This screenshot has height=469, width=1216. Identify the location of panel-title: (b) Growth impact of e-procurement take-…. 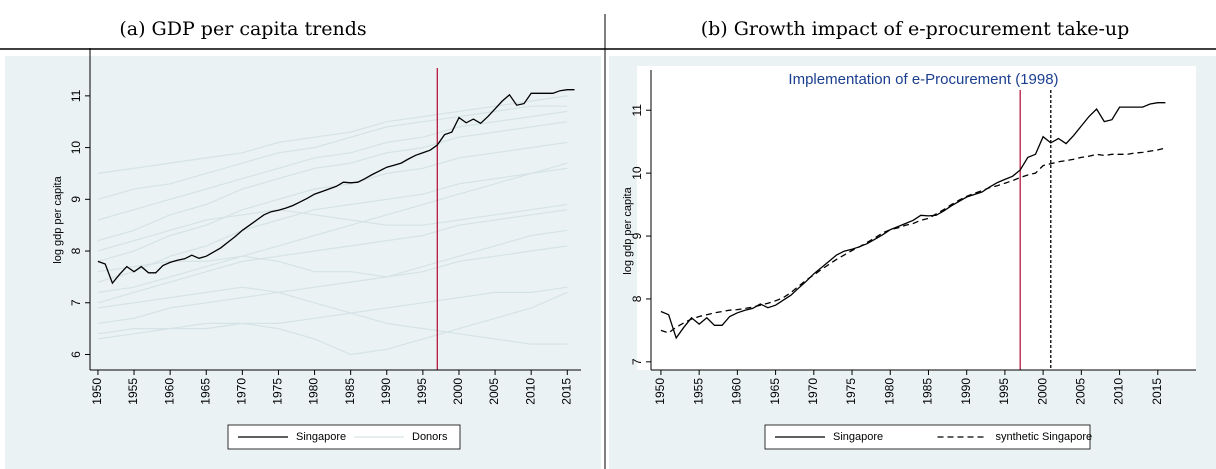
(915, 29).